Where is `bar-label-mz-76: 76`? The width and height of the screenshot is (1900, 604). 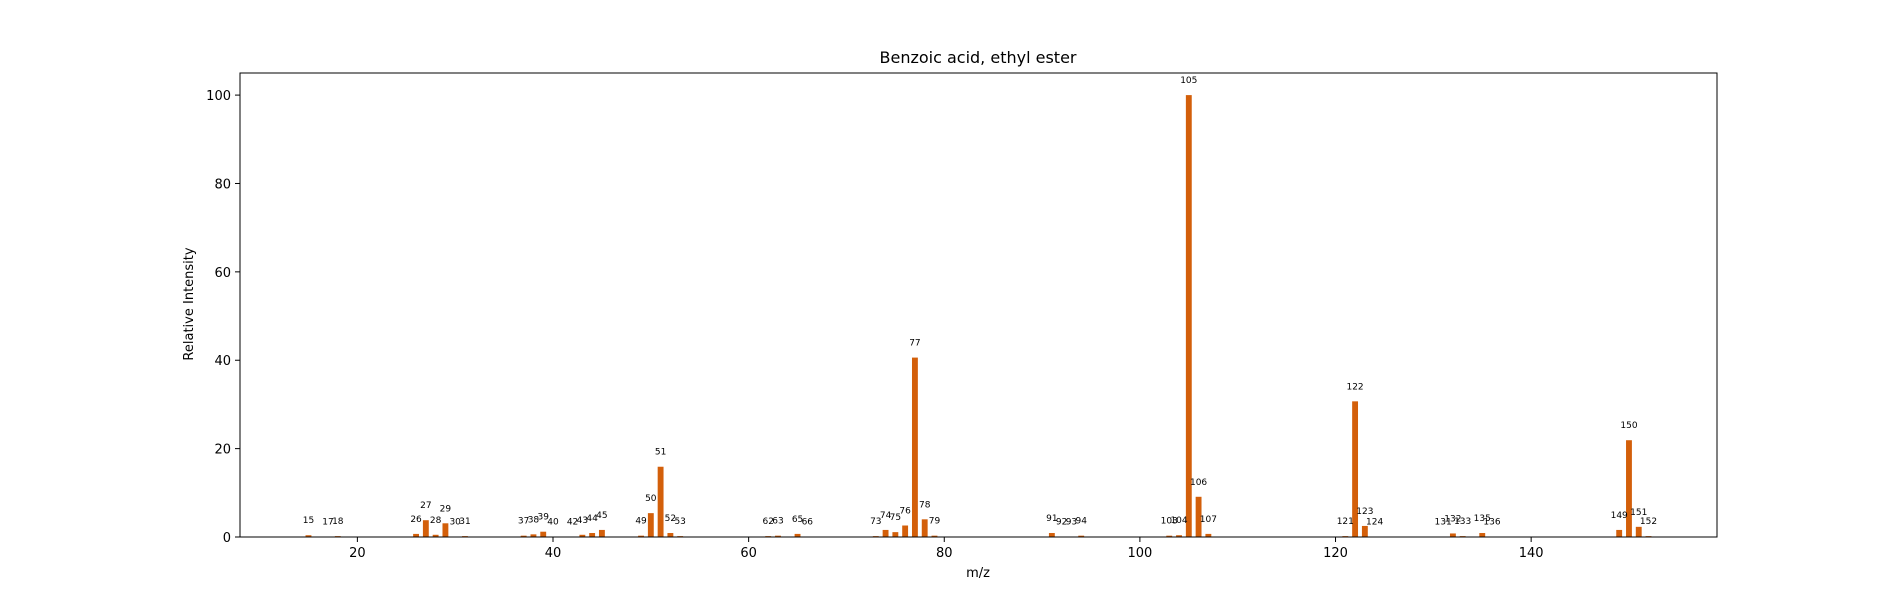
bar-label-mz-76: 76 is located at coordinates (905, 512).